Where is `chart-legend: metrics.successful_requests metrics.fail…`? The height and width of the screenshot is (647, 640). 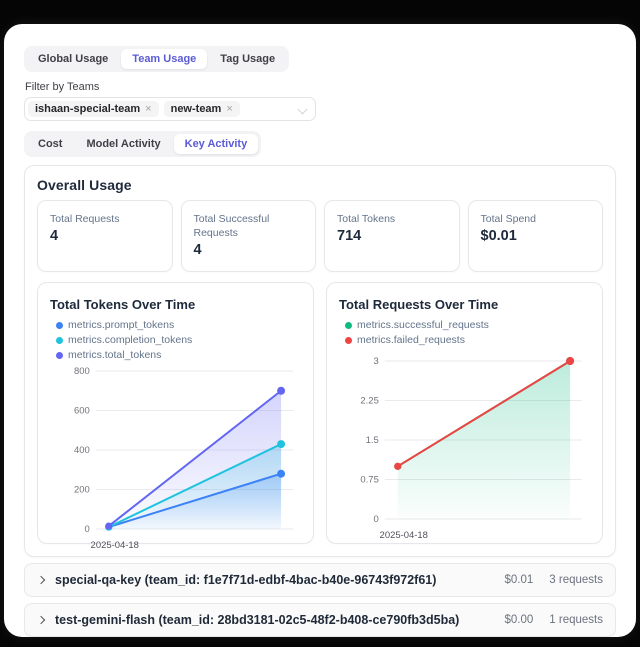
chart-legend: metrics.successful_requests metrics.fail… is located at coordinates (467, 335).